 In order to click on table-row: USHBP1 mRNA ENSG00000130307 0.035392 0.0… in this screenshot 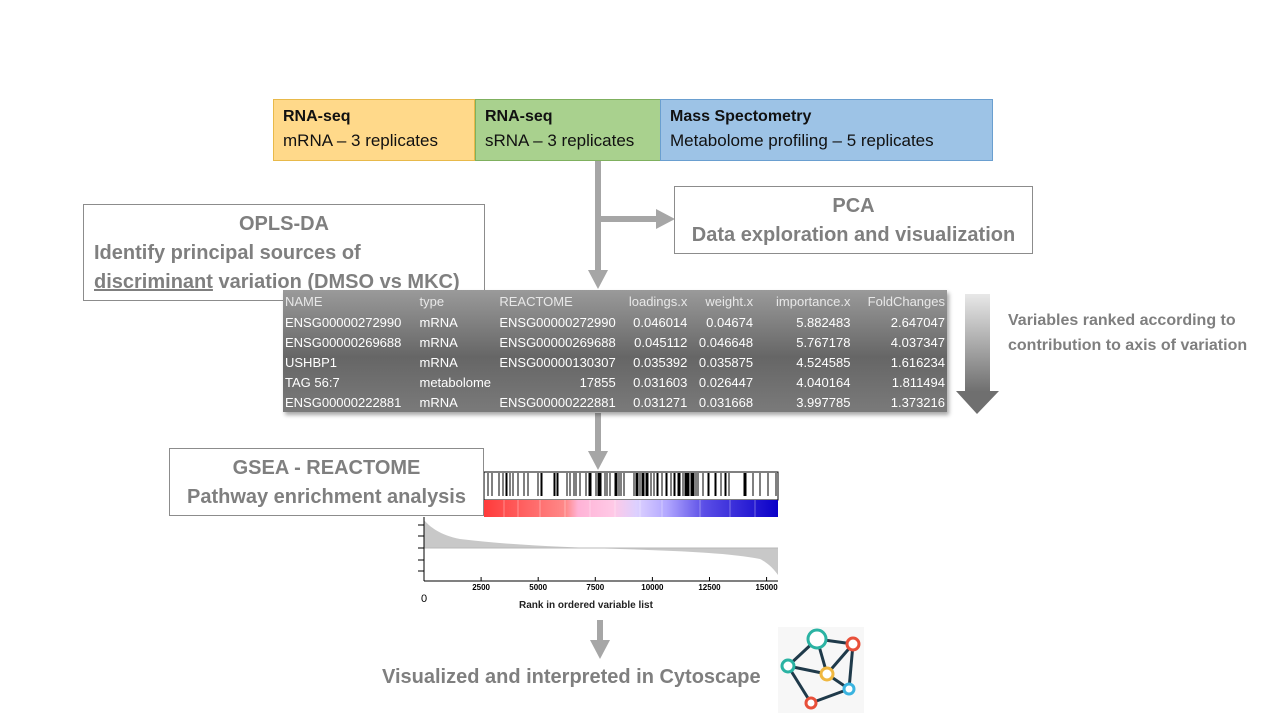, I will do `click(615, 362)`.